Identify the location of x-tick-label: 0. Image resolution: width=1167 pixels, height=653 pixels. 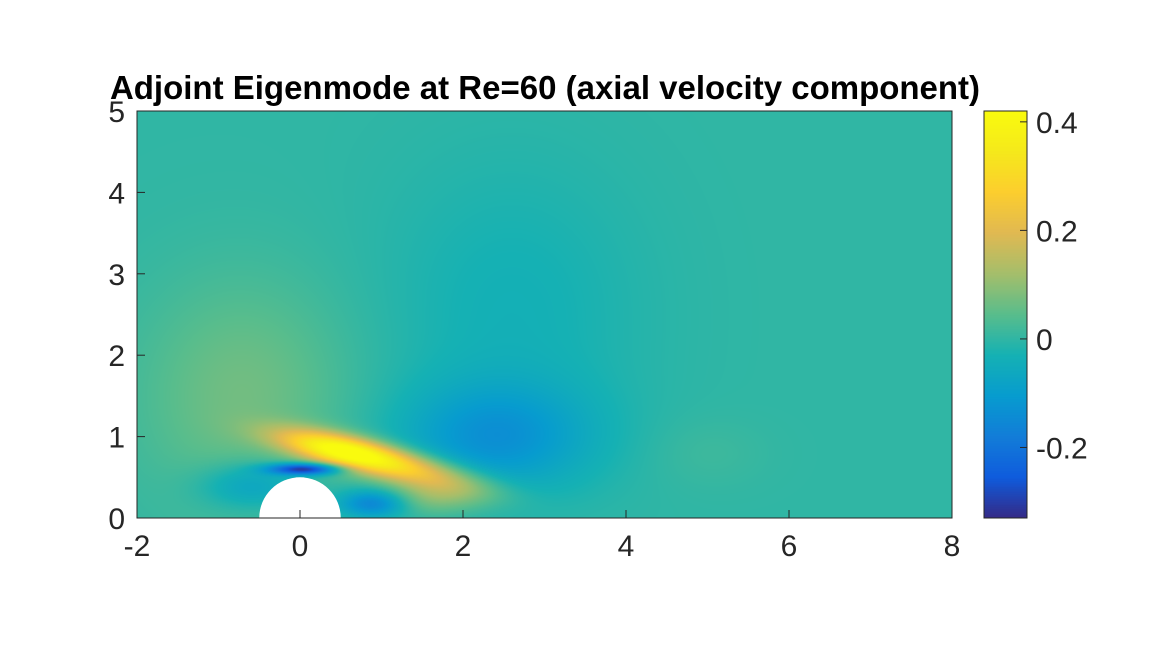
(300, 546).